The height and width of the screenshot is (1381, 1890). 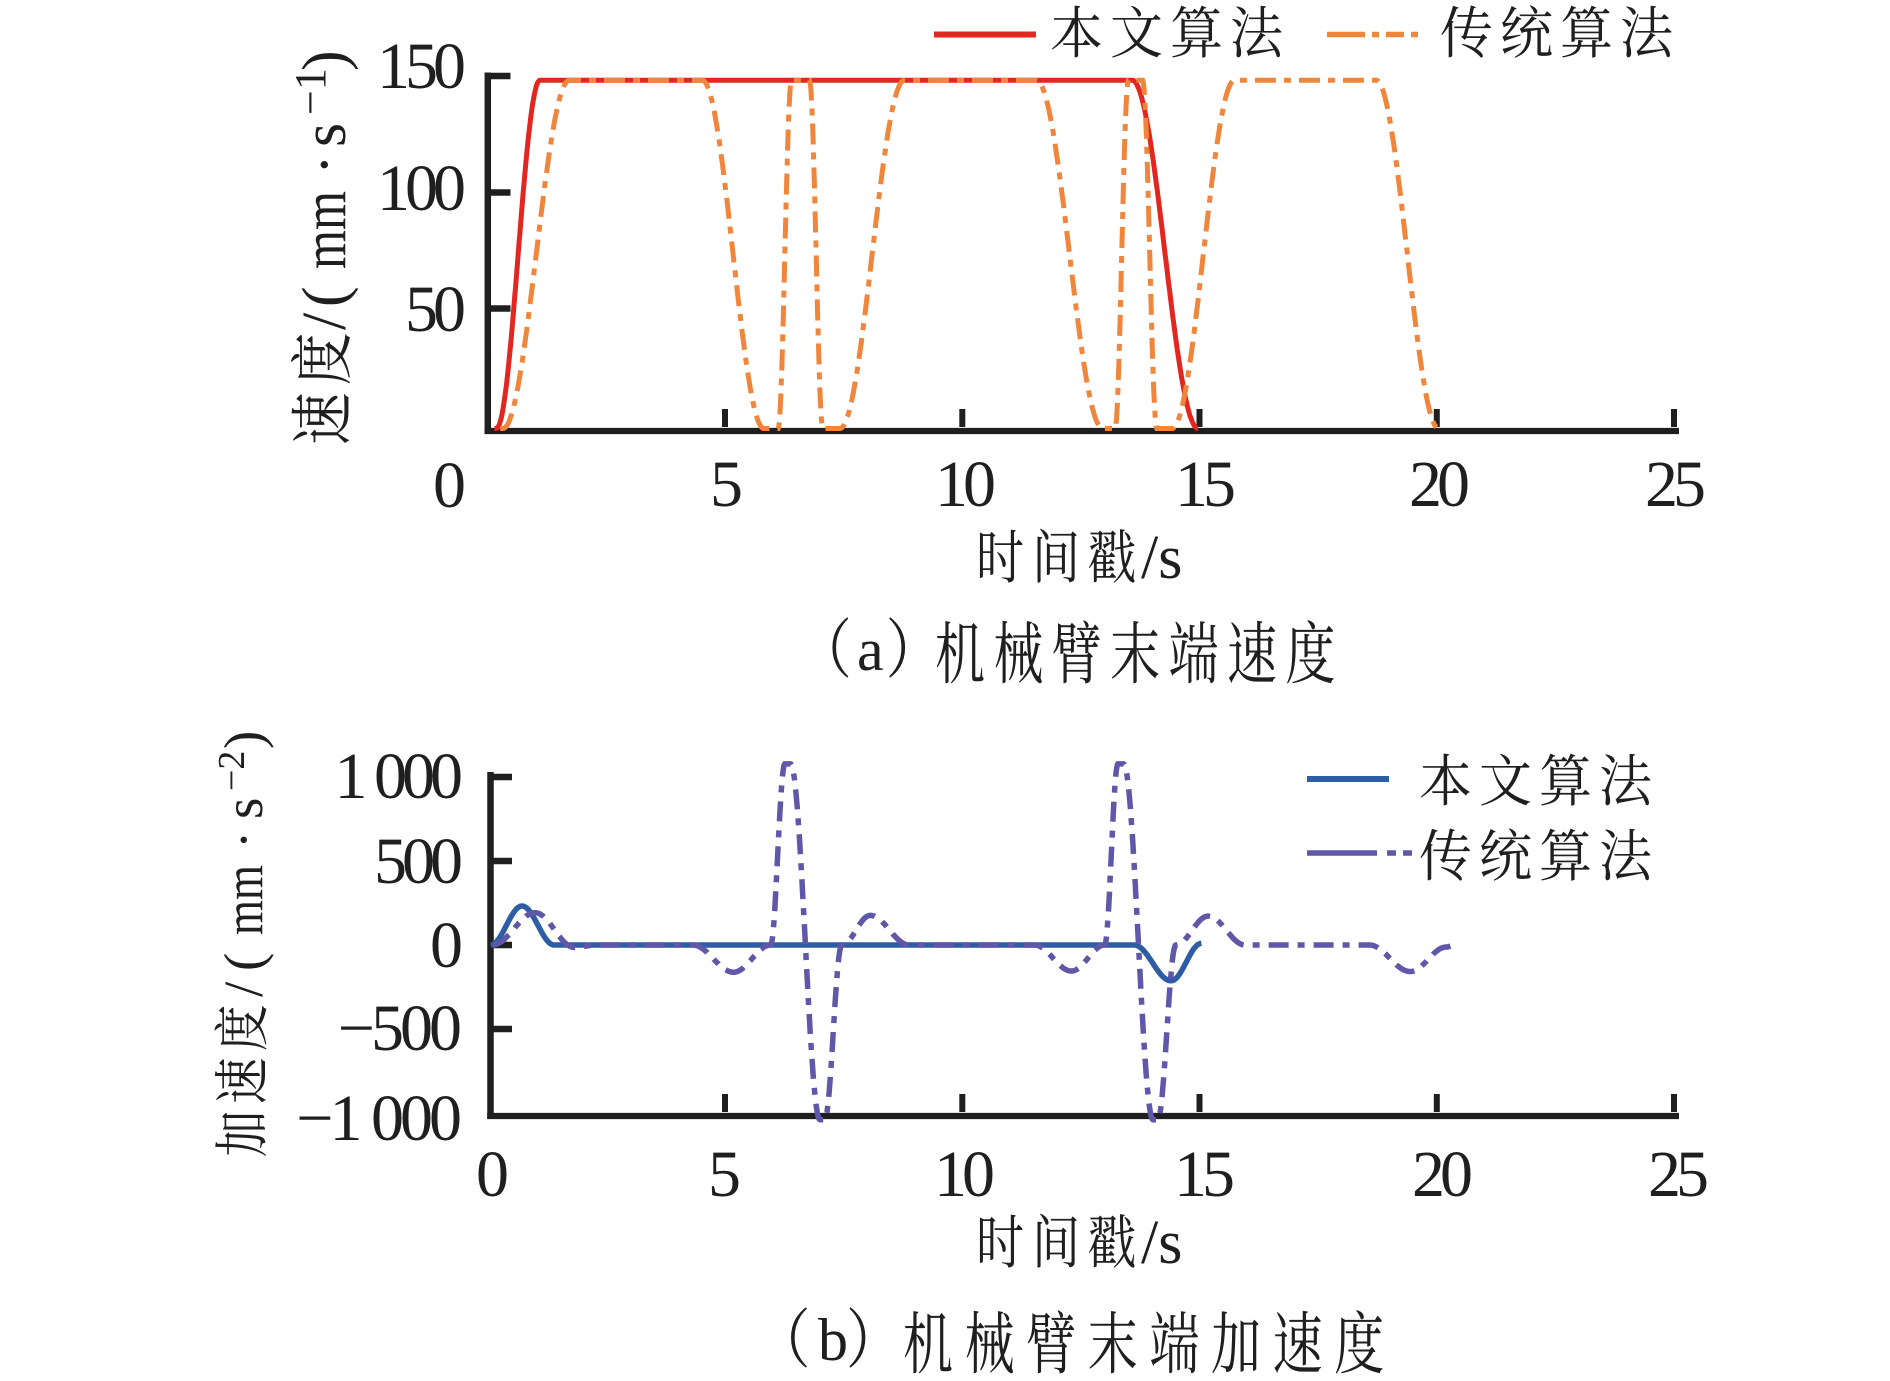 What do you see at coordinates (232, 771) in the screenshot?
I see `svg-text: −2` at bounding box center [232, 771].